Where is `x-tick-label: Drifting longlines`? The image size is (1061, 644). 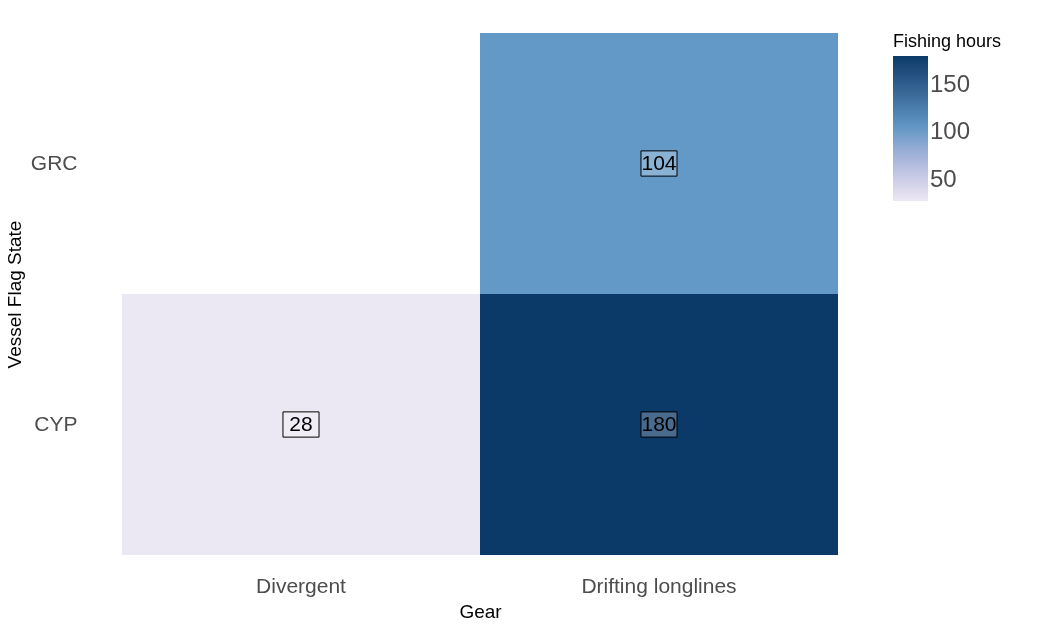 x-tick-label: Drifting longlines is located at coordinates (659, 585).